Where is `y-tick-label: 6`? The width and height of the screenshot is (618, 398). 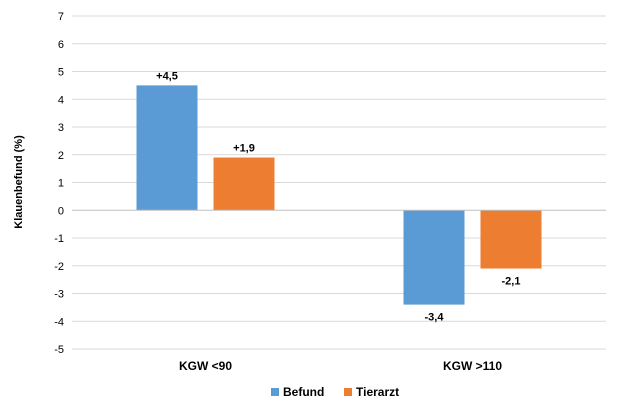 y-tick-label: 6 is located at coordinates (61, 45).